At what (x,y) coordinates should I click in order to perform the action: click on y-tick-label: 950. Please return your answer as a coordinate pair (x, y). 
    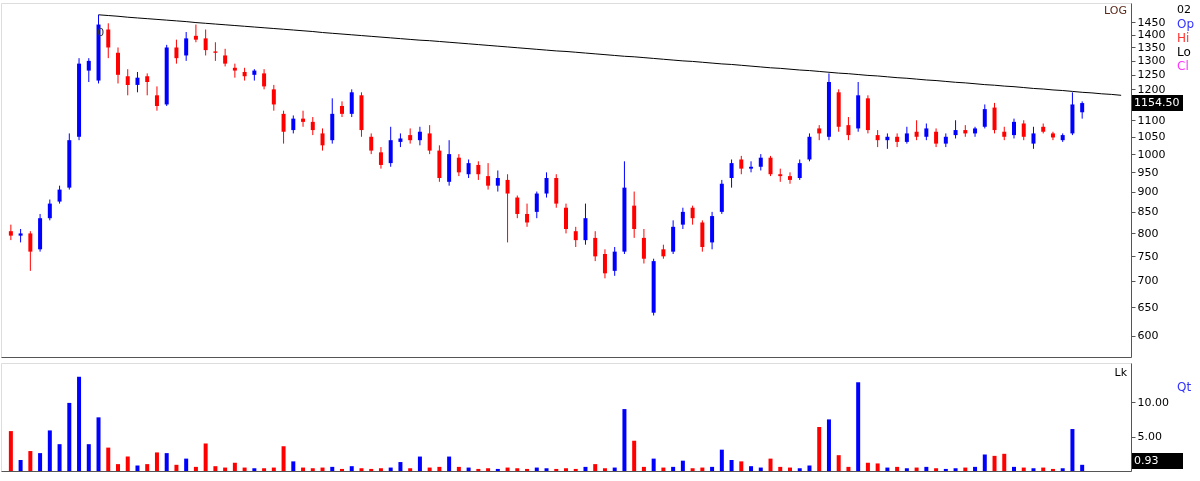
    Looking at the image, I should click on (1148, 172).